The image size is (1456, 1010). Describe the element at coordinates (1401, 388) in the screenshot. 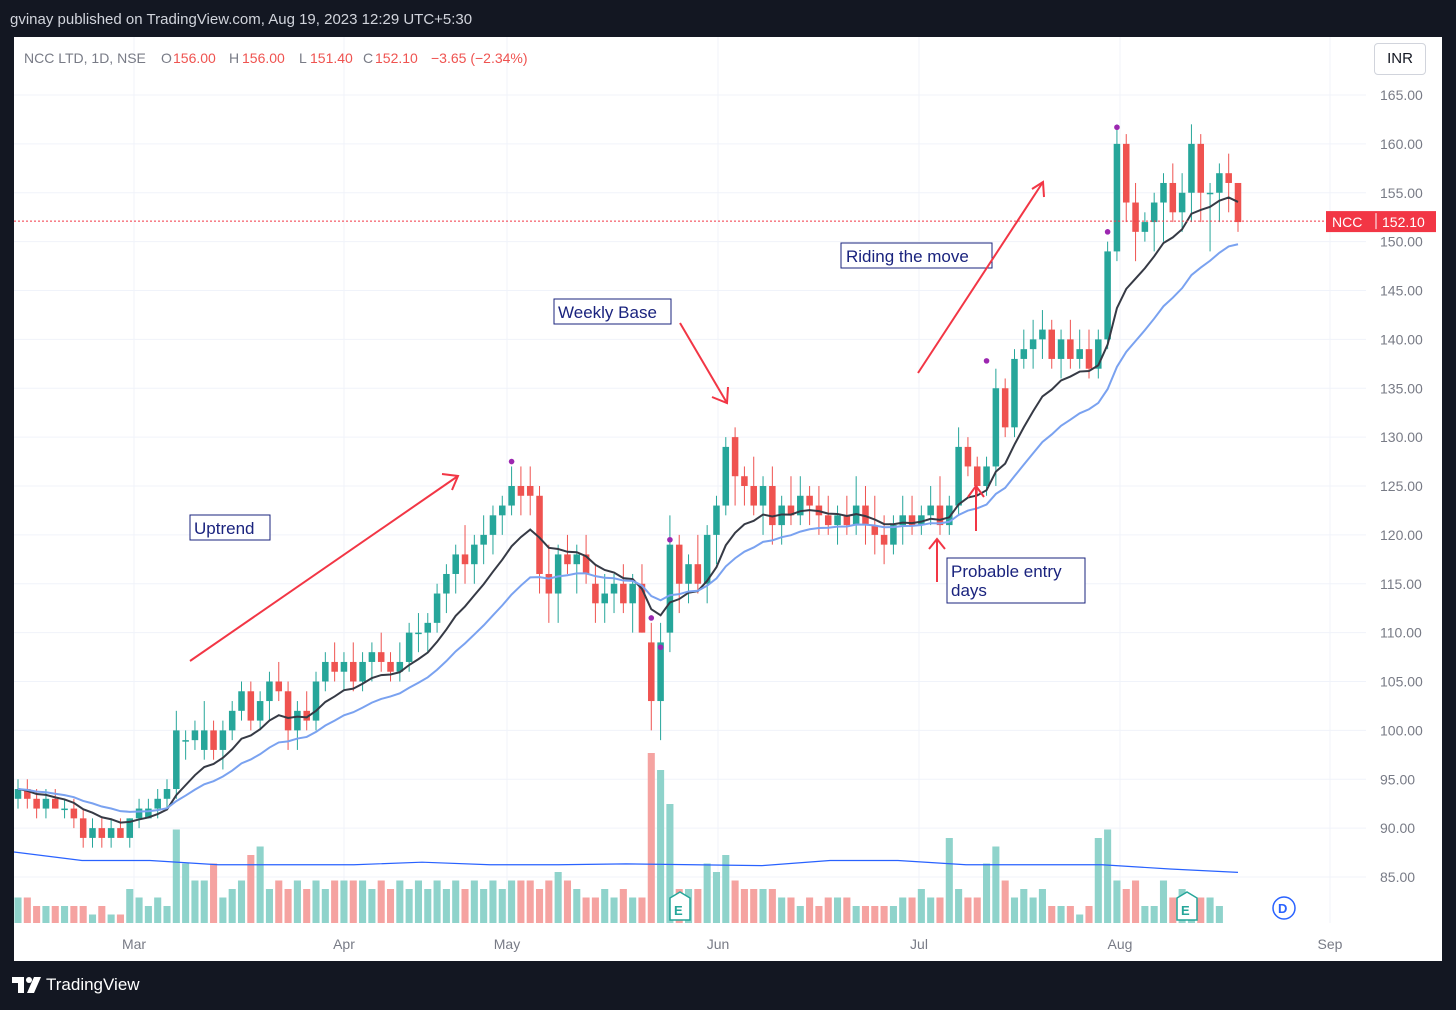

I see `price-tick: 135.00` at that location.